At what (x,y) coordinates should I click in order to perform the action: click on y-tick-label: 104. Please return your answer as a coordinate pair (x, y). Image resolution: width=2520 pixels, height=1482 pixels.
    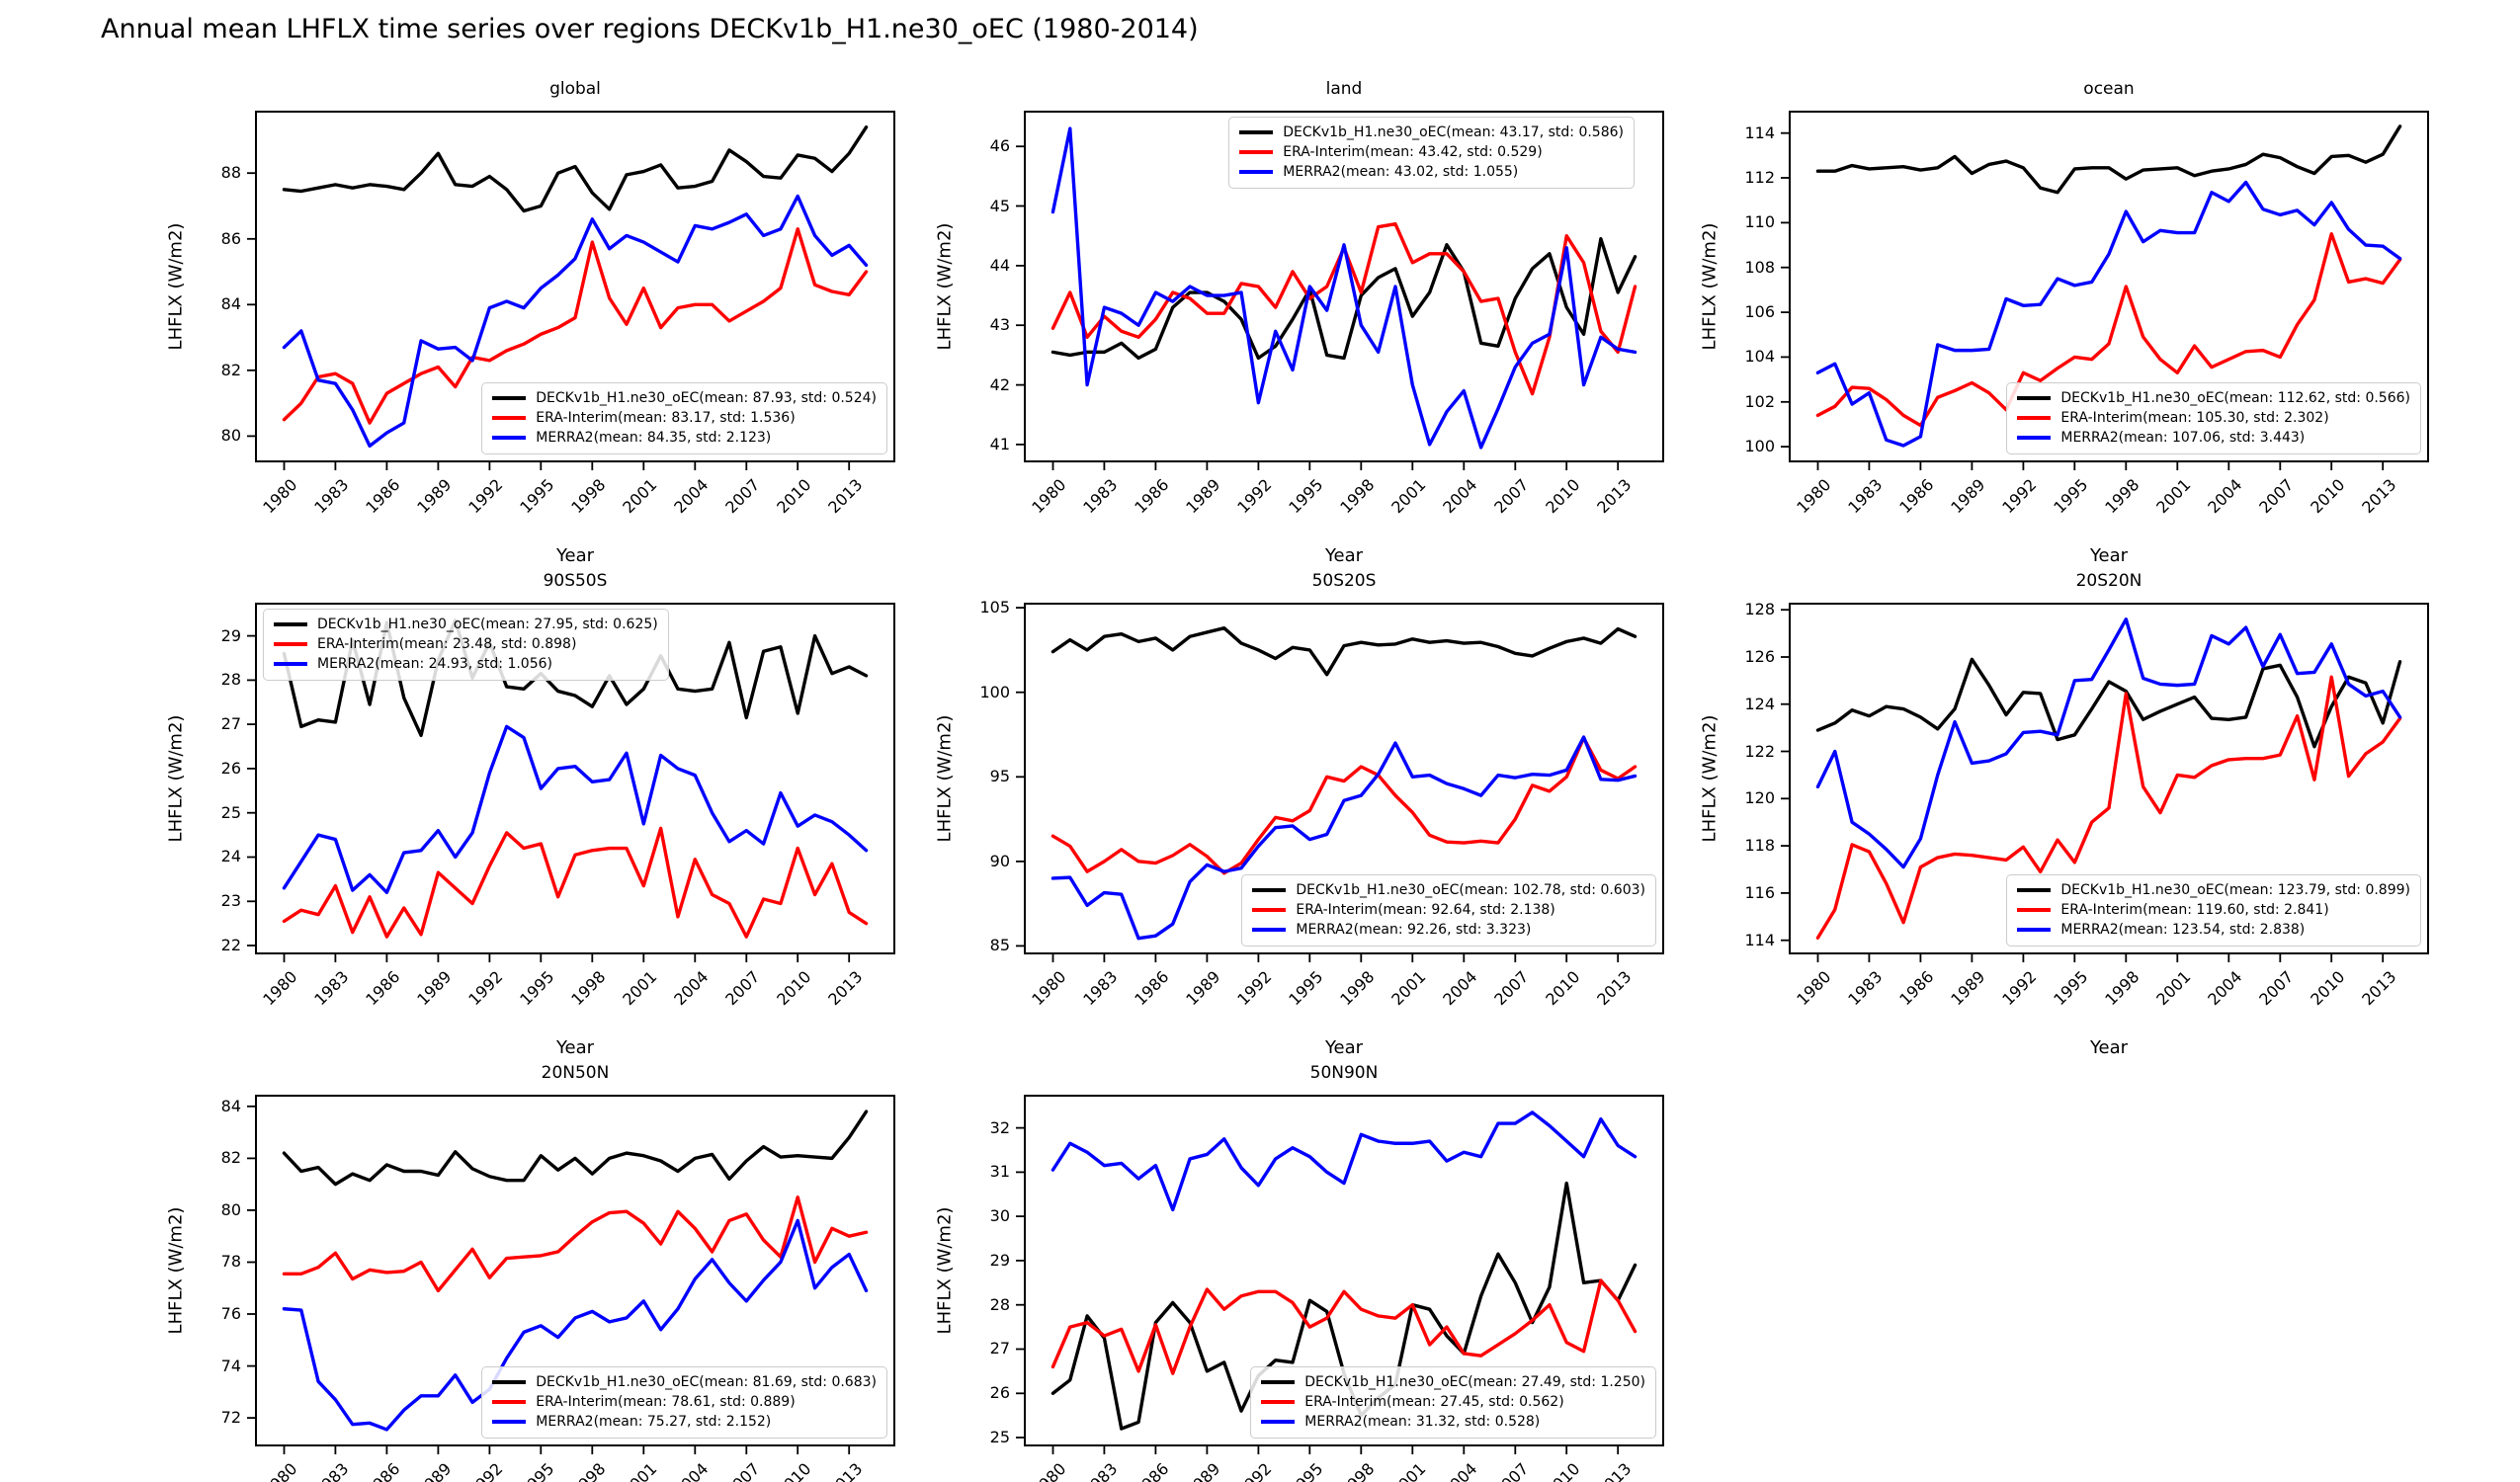
    Looking at the image, I should click on (1759, 357).